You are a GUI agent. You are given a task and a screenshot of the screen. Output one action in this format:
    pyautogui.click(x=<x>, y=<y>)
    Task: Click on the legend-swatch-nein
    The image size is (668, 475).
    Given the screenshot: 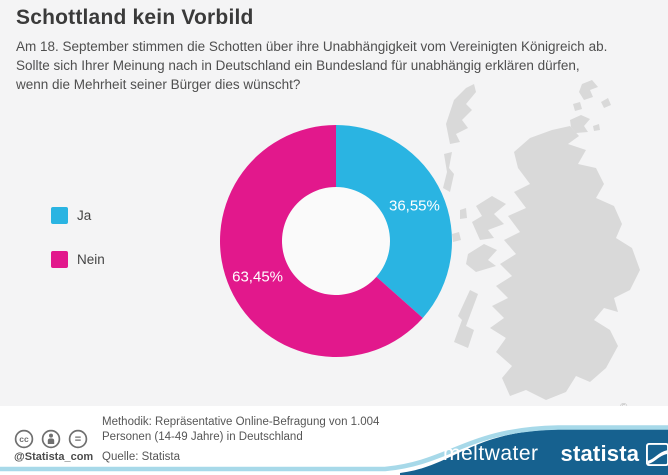 What is the action you would take?
    pyautogui.click(x=59, y=259)
    